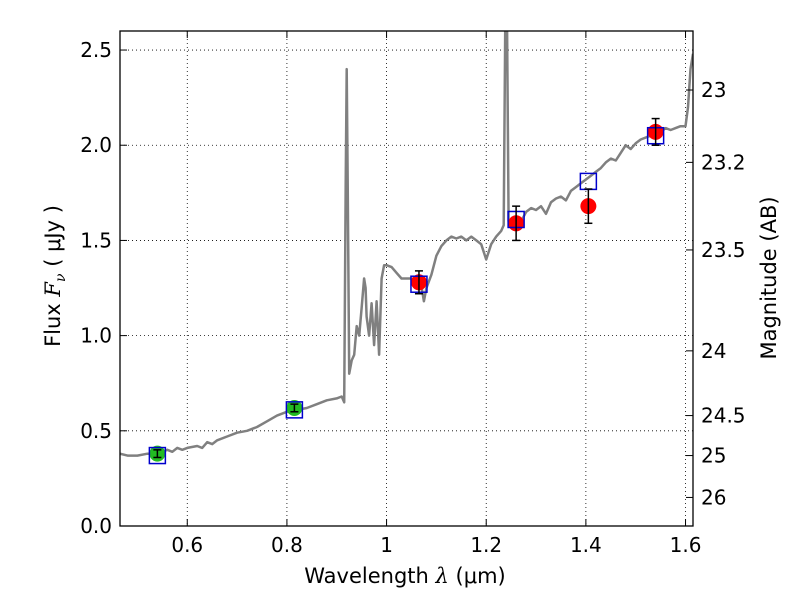 The image size is (800, 600). What do you see at coordinates (713, 351) in the screenshot?
I see `y2-tick-label: 24` at bounding box center [713, 351].